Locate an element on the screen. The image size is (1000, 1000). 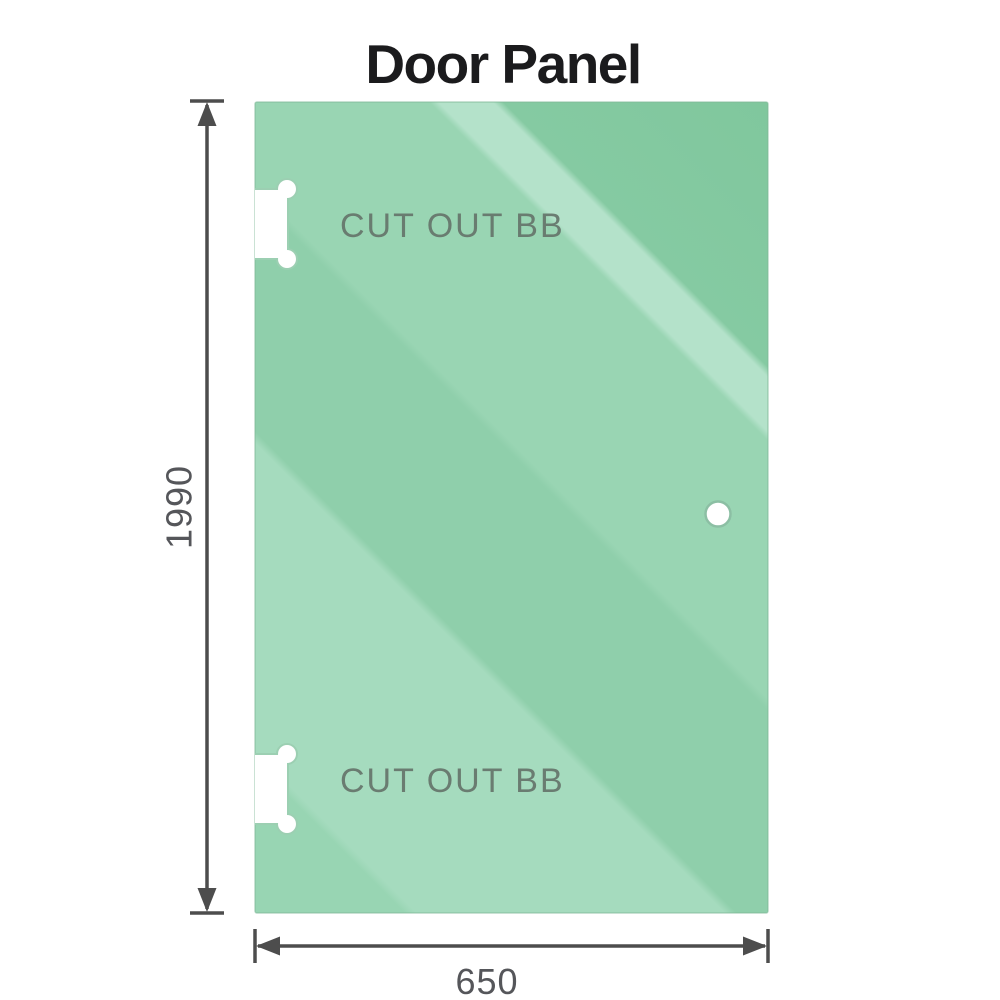
hinge-cutout-top is located at coordinates (276, 224).